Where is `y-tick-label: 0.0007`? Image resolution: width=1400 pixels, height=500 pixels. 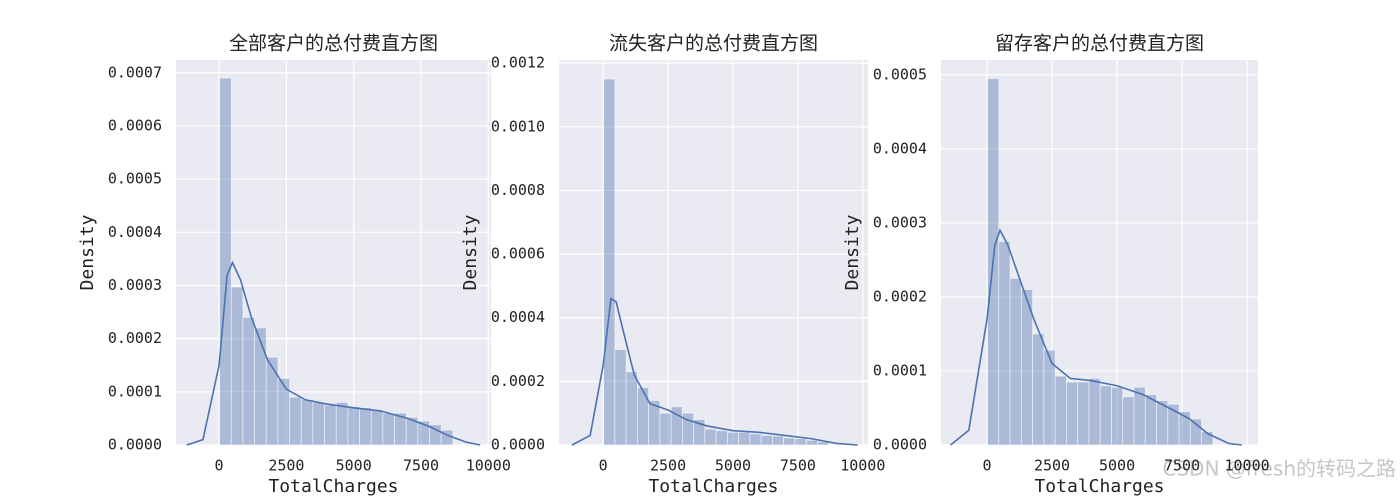
y-tick-label: 0.0007 is located at coordinates (135, 72).